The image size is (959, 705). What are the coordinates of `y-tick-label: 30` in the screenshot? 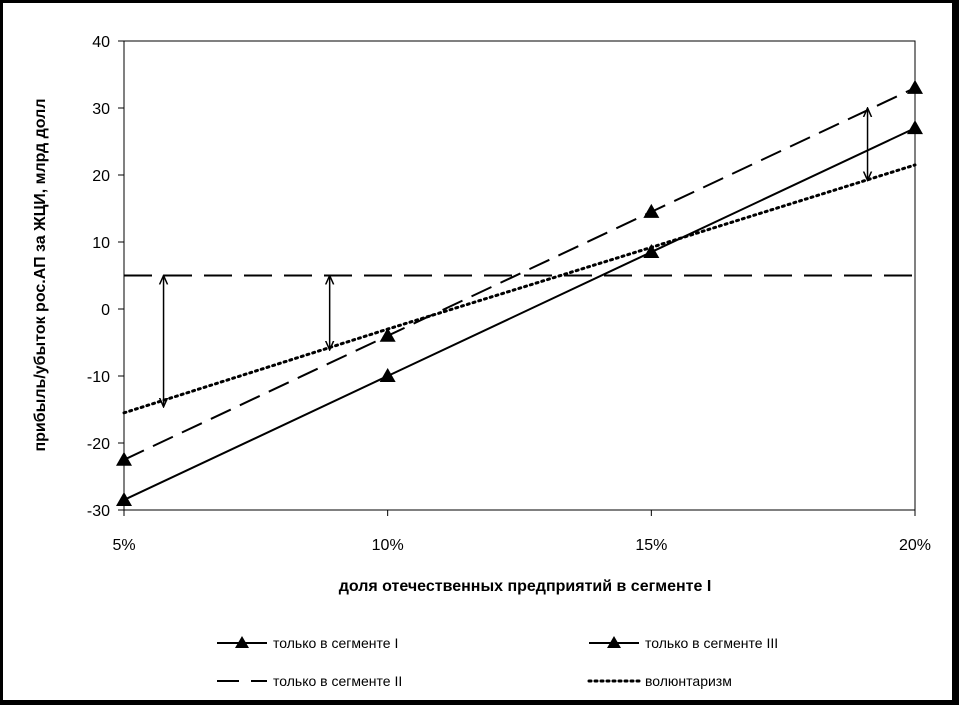 It's located at (101, 109).